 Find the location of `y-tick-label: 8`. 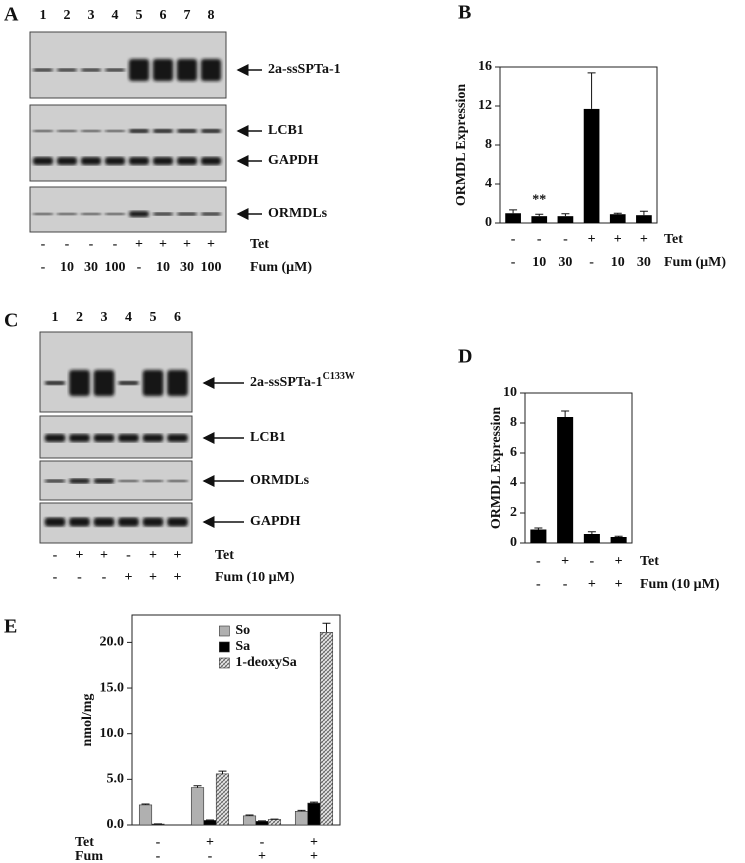

y-tick-label: 8 is located at coordinates (488, 144).